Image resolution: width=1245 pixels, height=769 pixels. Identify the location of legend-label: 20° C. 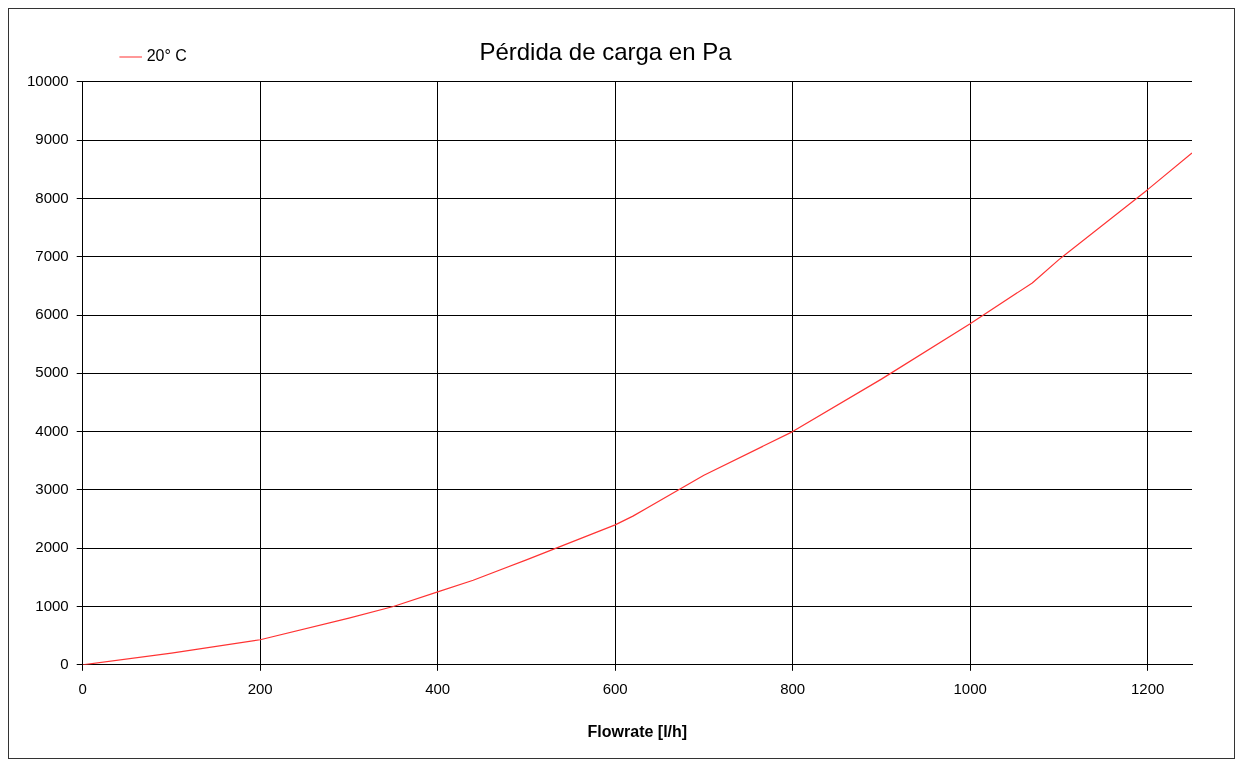
(166, 56).